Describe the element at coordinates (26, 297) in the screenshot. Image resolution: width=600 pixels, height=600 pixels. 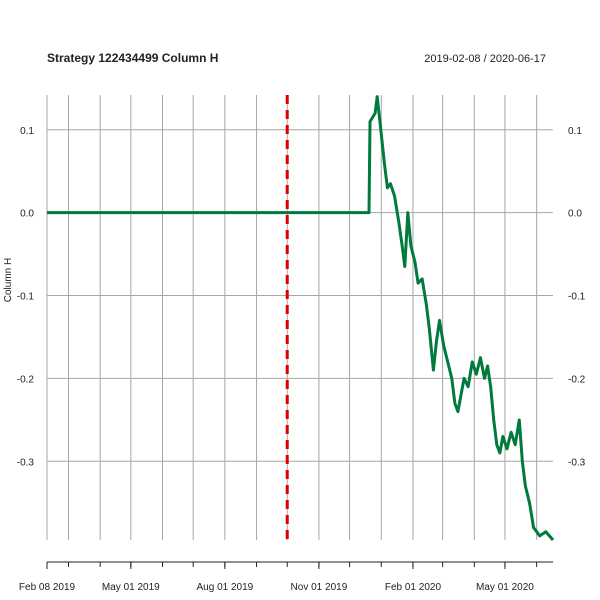
I see `y-tick-label-left: -0.1` at that location.